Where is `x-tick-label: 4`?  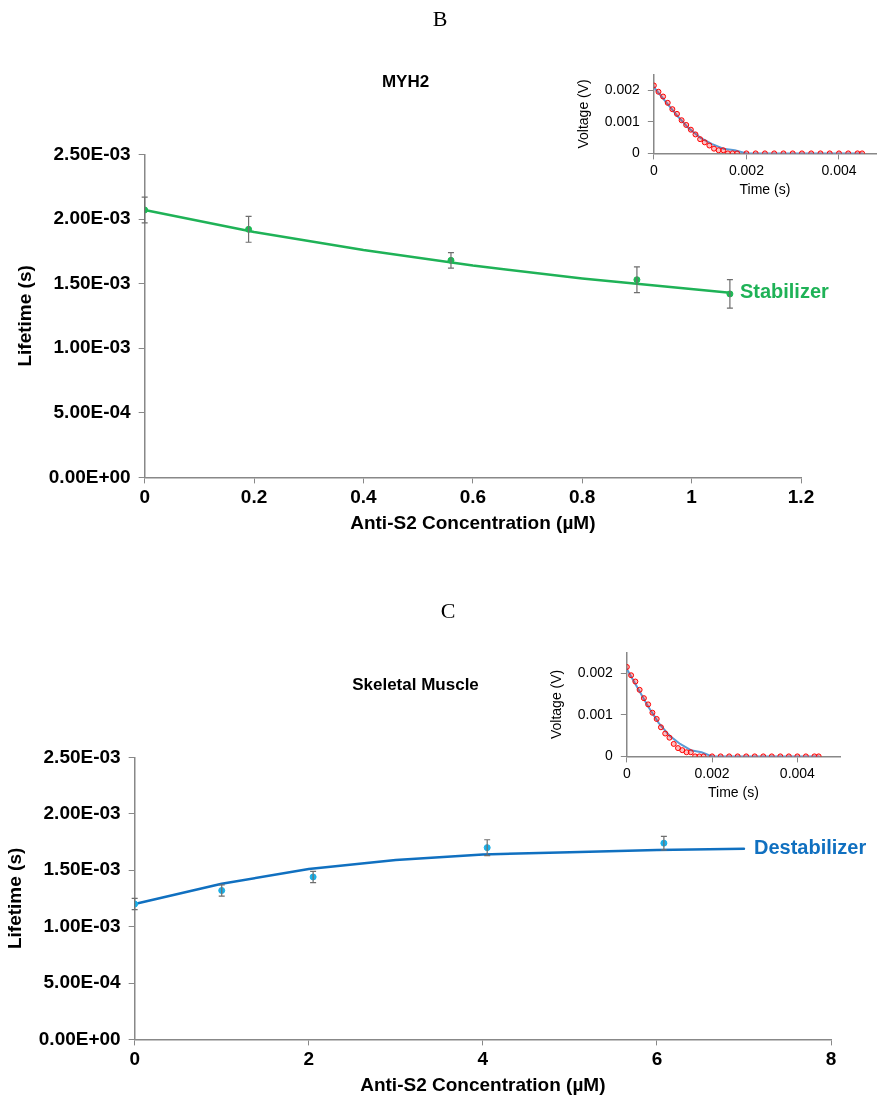 x-tick-label: 4 is located at coordinates (483, 1059).